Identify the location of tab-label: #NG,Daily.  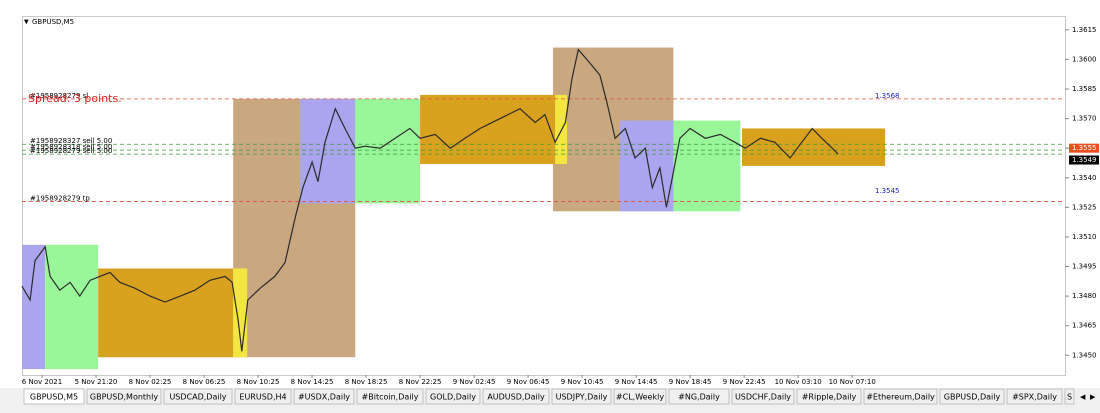
(699, 397).